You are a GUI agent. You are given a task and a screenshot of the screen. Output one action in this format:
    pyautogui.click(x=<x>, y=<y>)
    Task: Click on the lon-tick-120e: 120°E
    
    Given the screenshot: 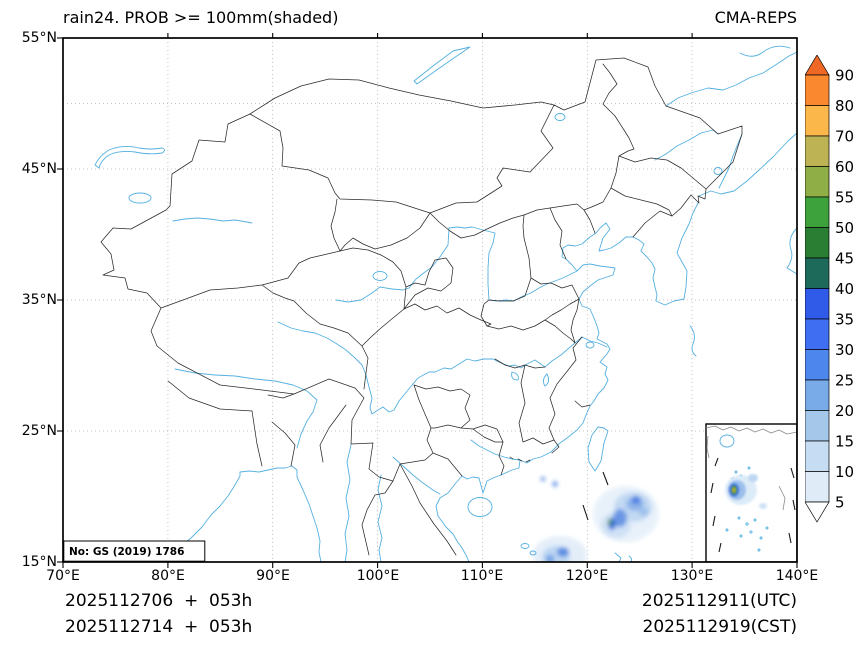 What is the action you would take?
    pyautogui.click(x=587, y=576)
    